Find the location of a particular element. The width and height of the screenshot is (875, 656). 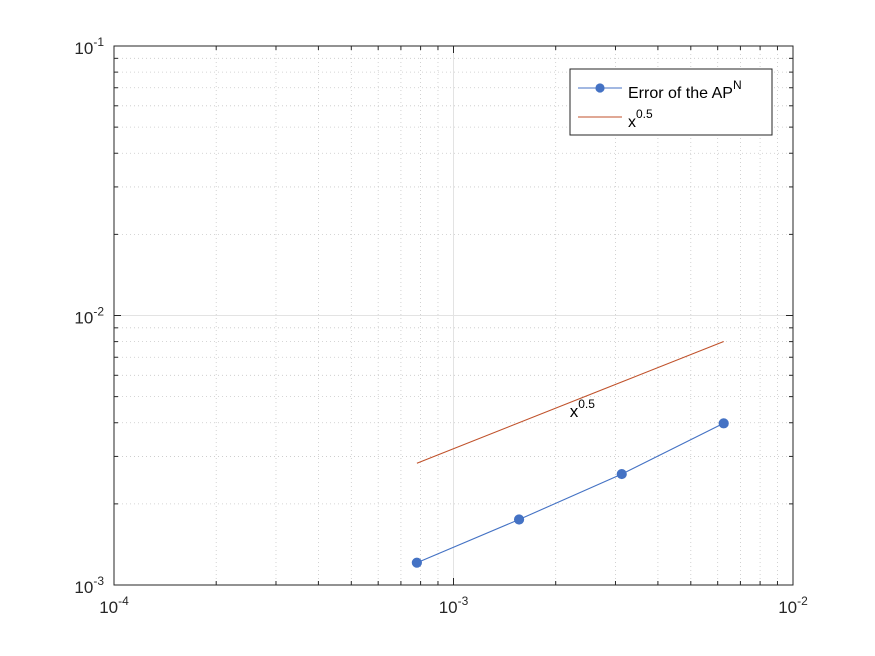

annotations: x0.5 is located at coordinates (583, 409).